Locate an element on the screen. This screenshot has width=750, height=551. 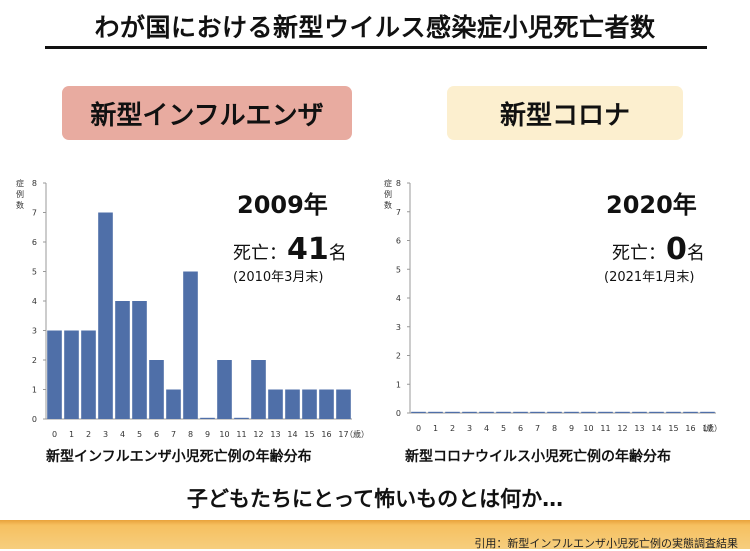
covid-y-axis-label-char: 数 is located at coordinates (388, 205).